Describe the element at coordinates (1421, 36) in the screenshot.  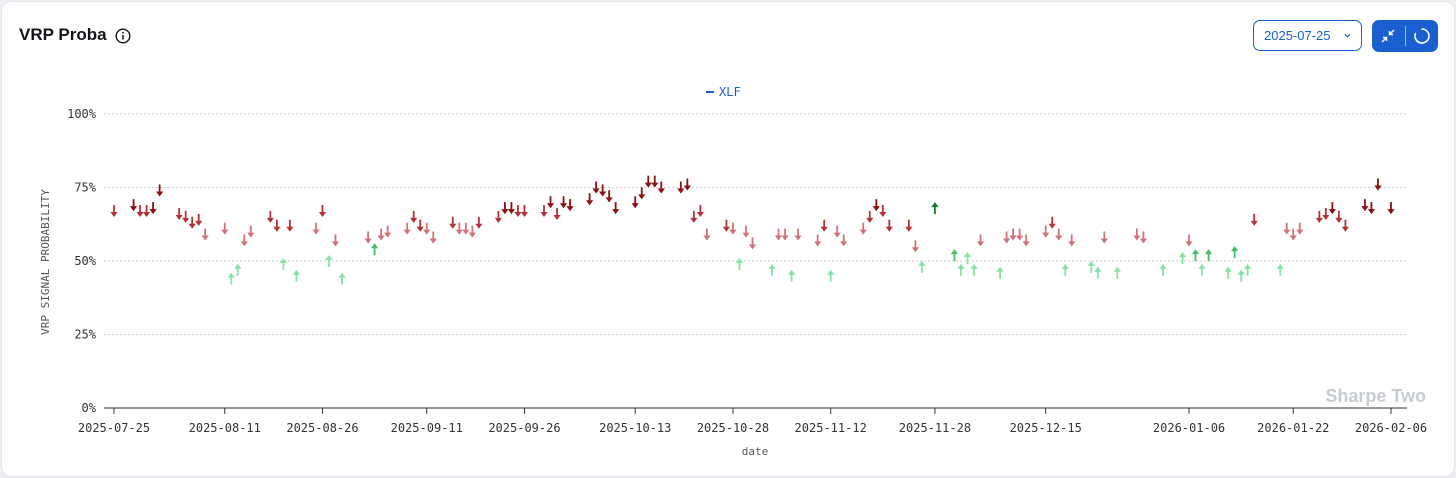
I see `refresh-button` at that location.